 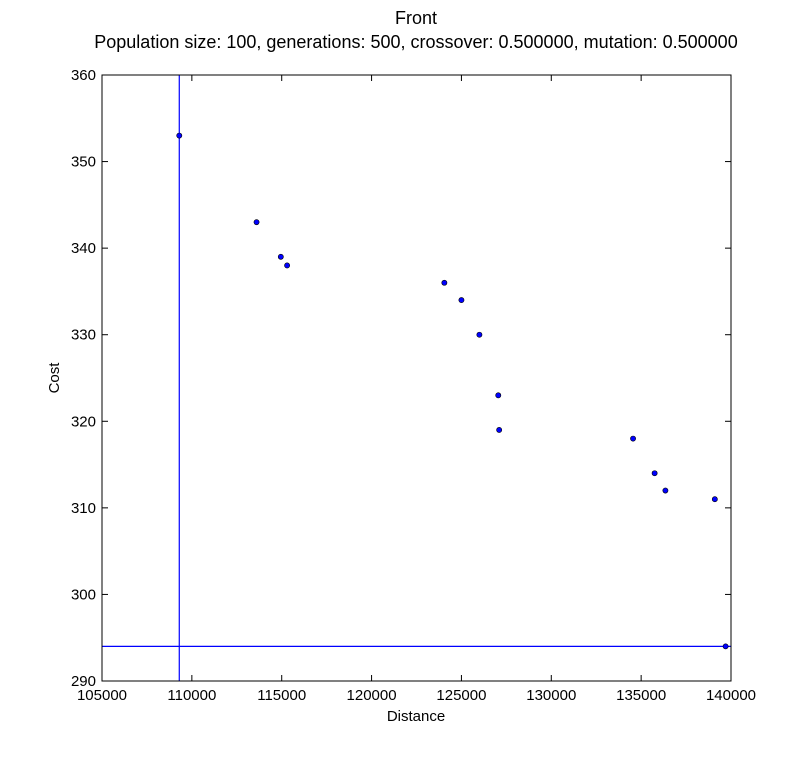 I want to click on x-tick-label: 115000, so click(x=281, y=695).